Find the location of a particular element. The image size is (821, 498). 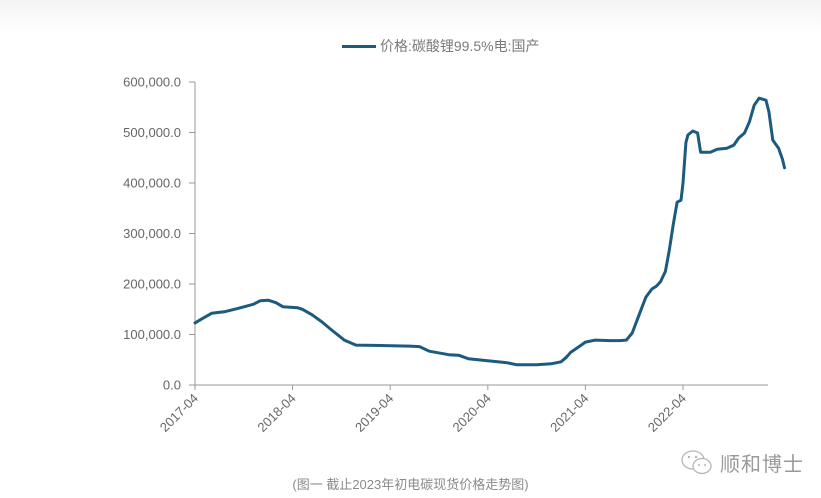

watermark: 顺和博士 is located at coordinates (742, 462).